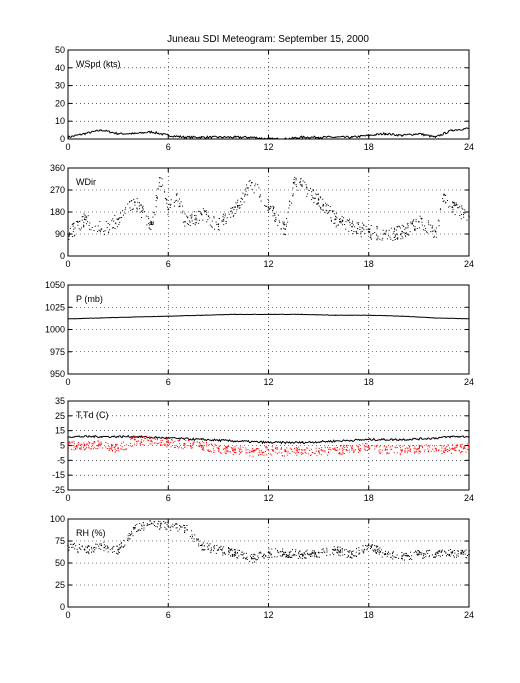  I want to click on x-tick-label: 0, so click(67, 382).